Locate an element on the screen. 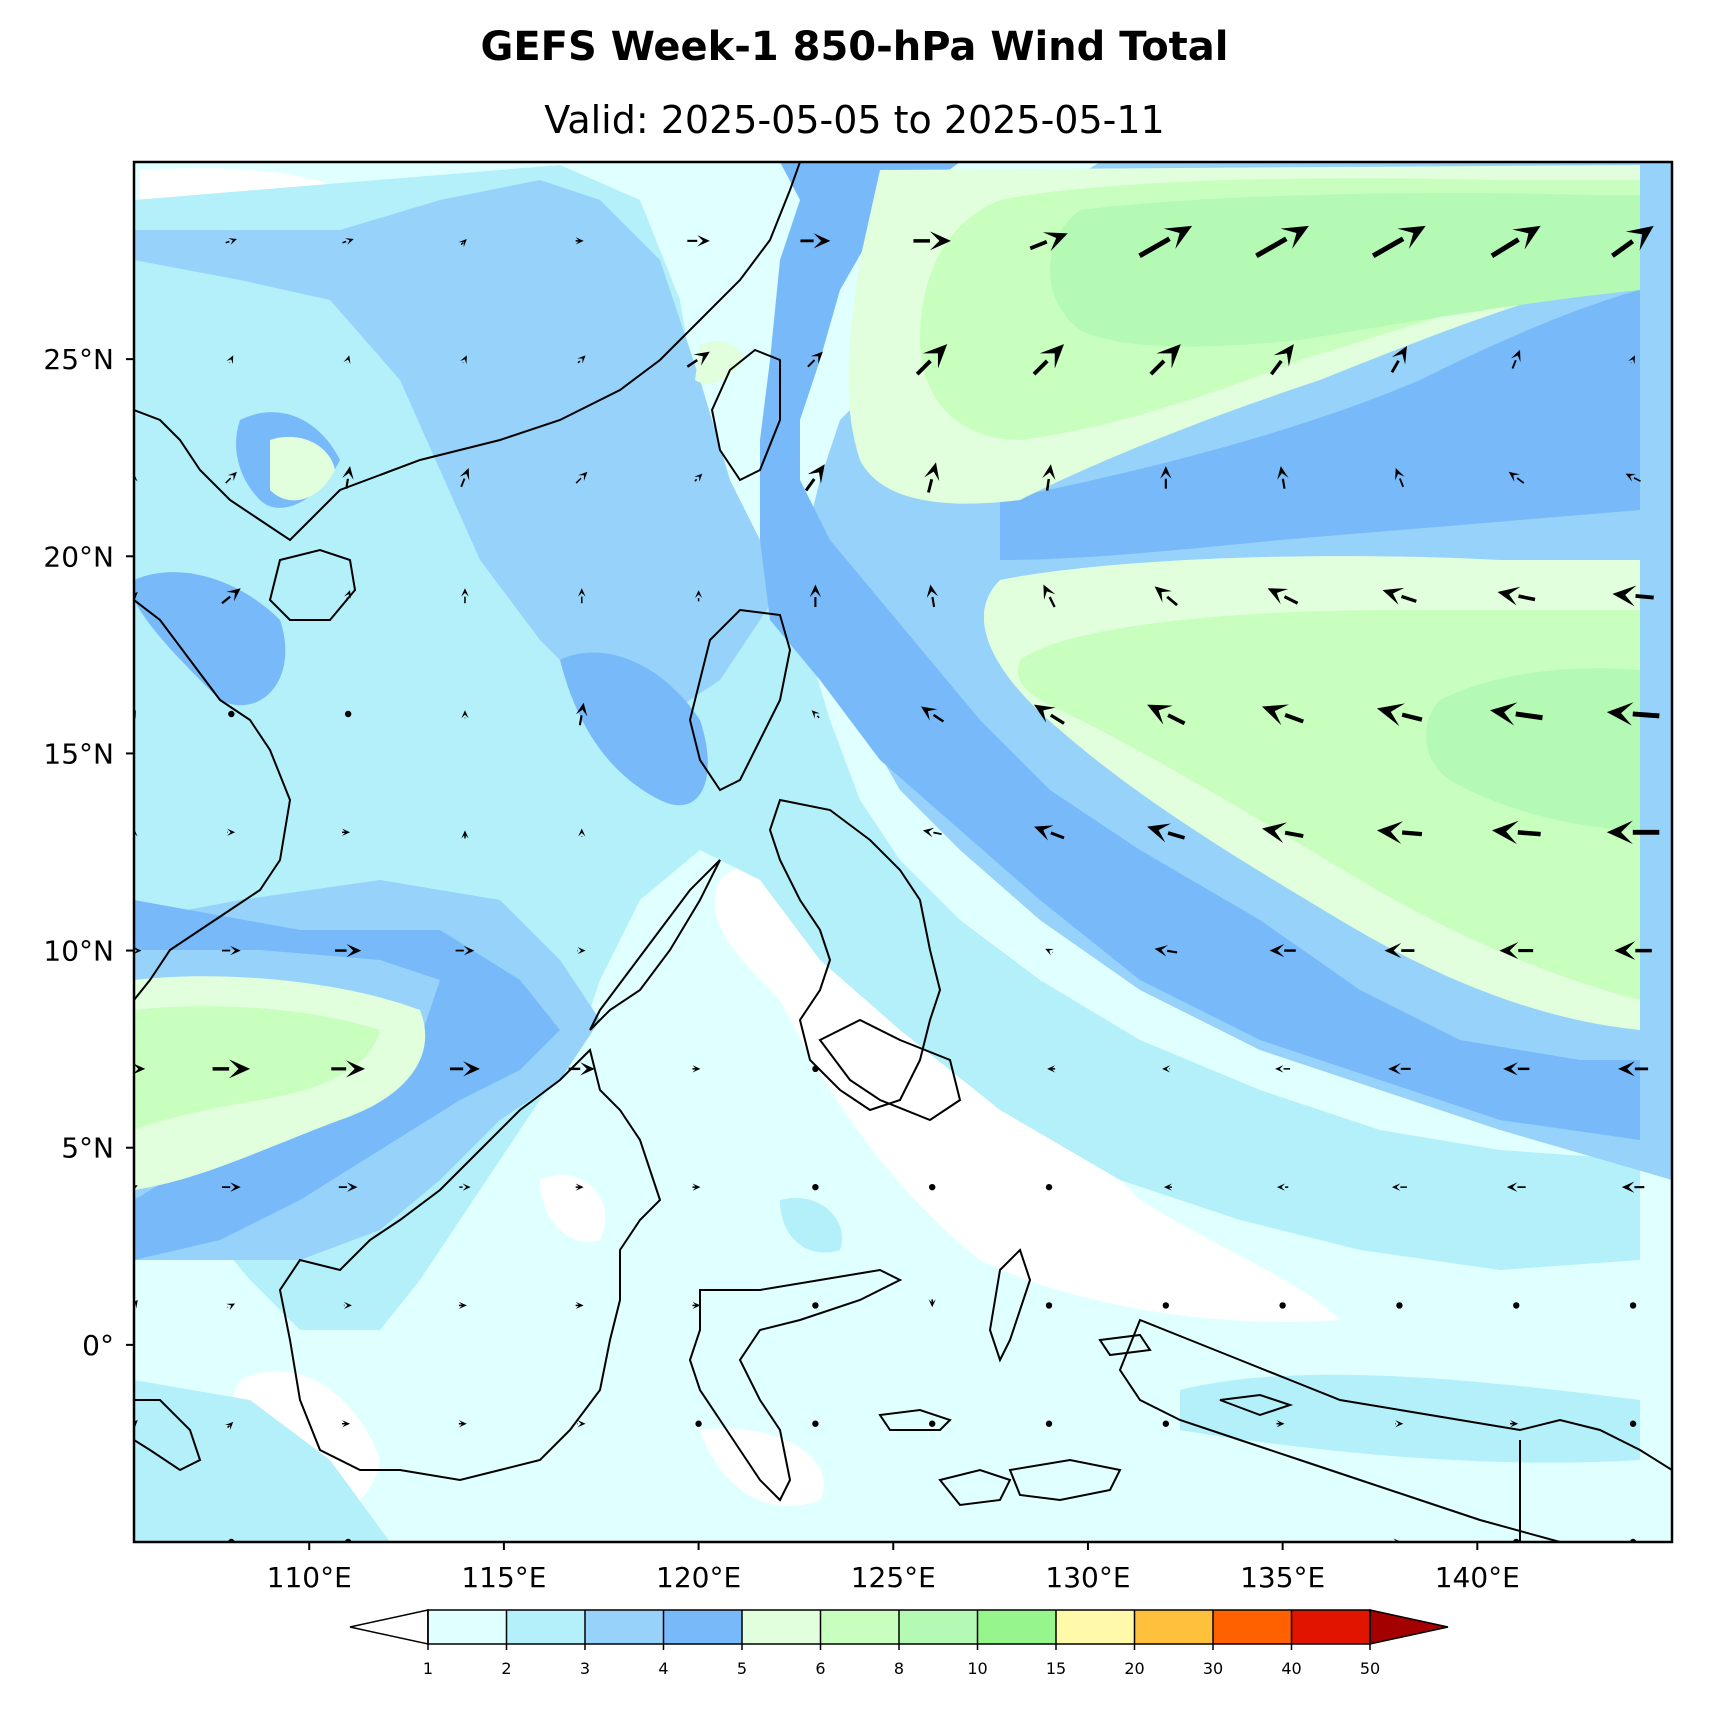 This screenshot has width=1709, height=1736. lat-tick-label: 20°N is located at coordinates (78, 556).